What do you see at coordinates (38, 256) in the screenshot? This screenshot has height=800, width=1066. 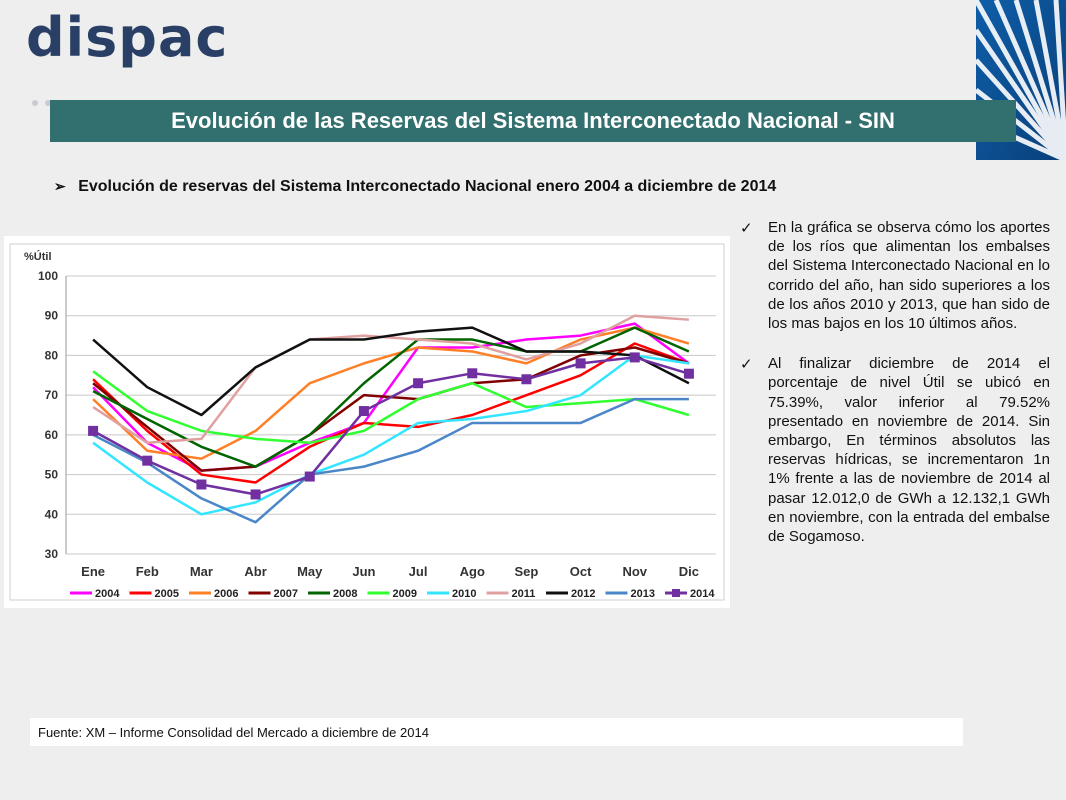 I see `y-axis-label: %Útil` at bounding box center [38, 256].